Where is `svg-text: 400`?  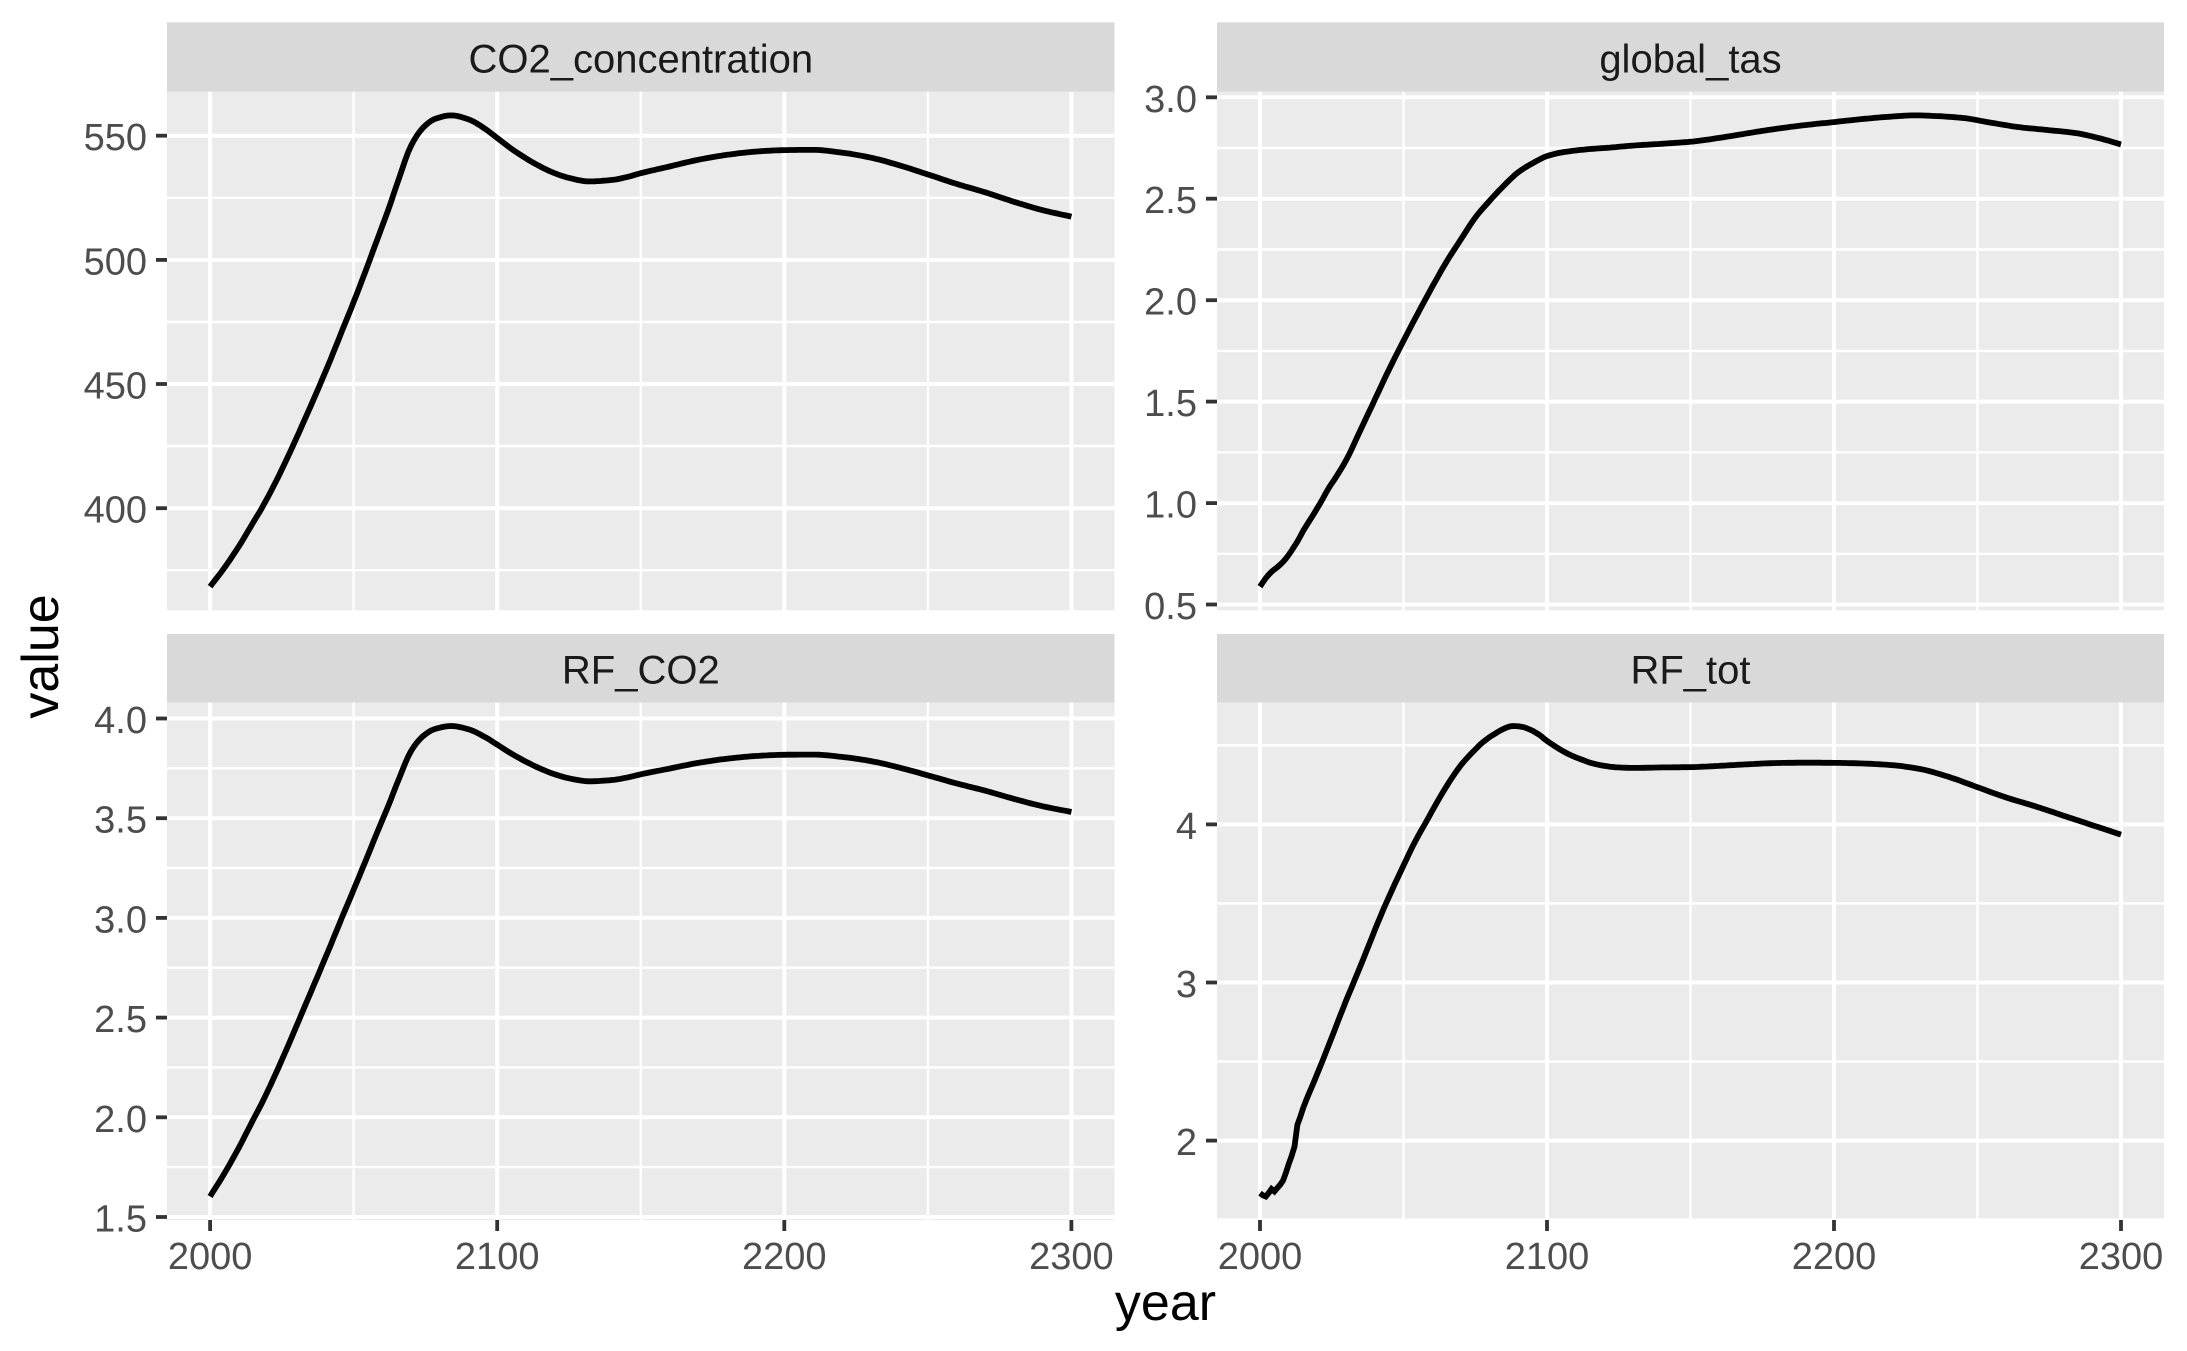
svg-text: 400 is located at coordinates (115, 511).